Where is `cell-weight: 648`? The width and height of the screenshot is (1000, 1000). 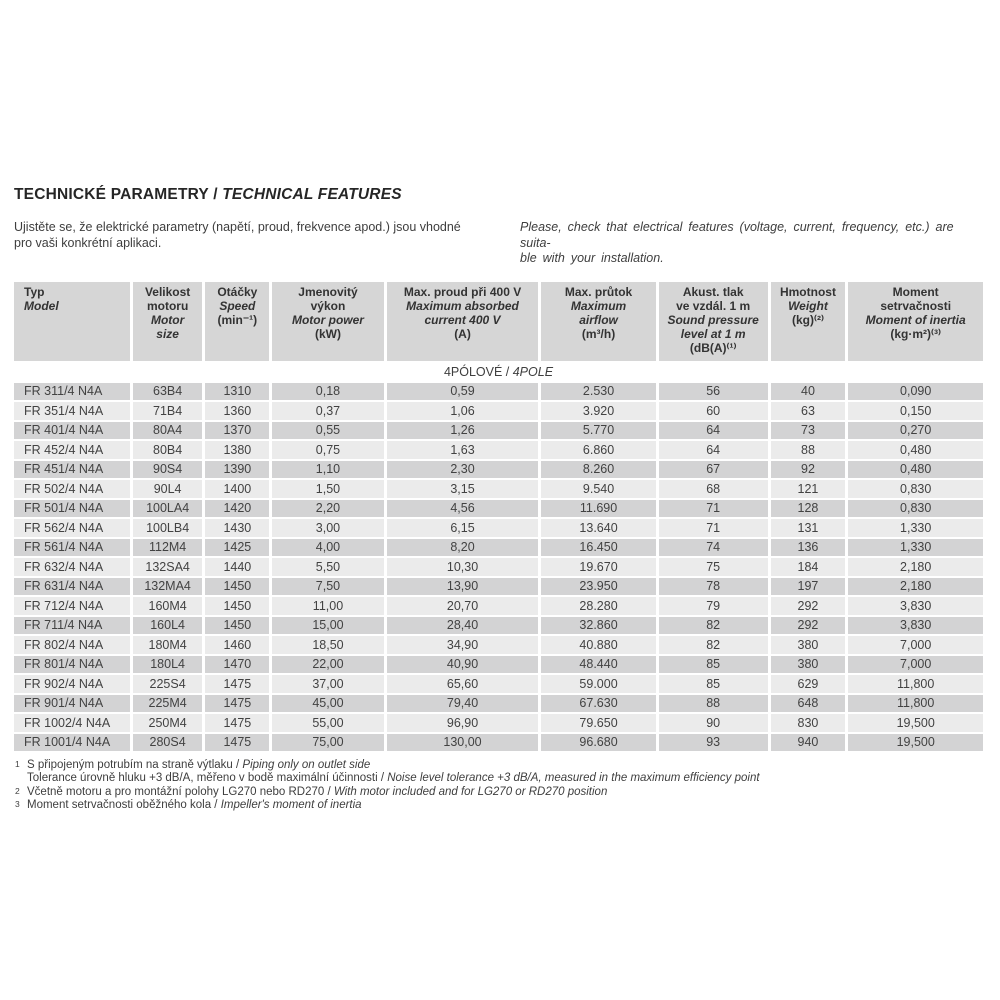 cell-weight: 648 is located at coordinates (808, 703).